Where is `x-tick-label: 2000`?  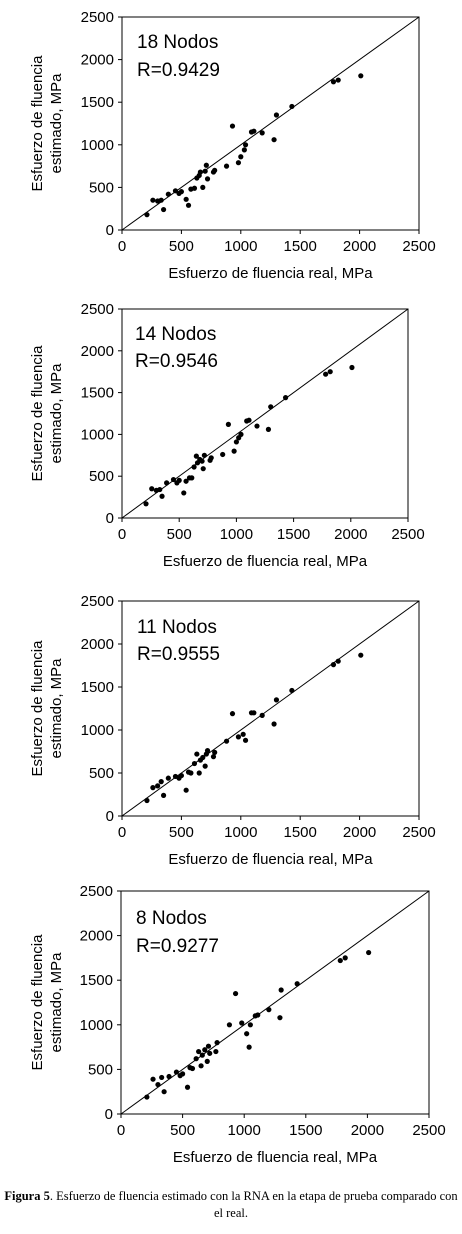
x-tick-label: 2000 is located at coordinates (359, 246).